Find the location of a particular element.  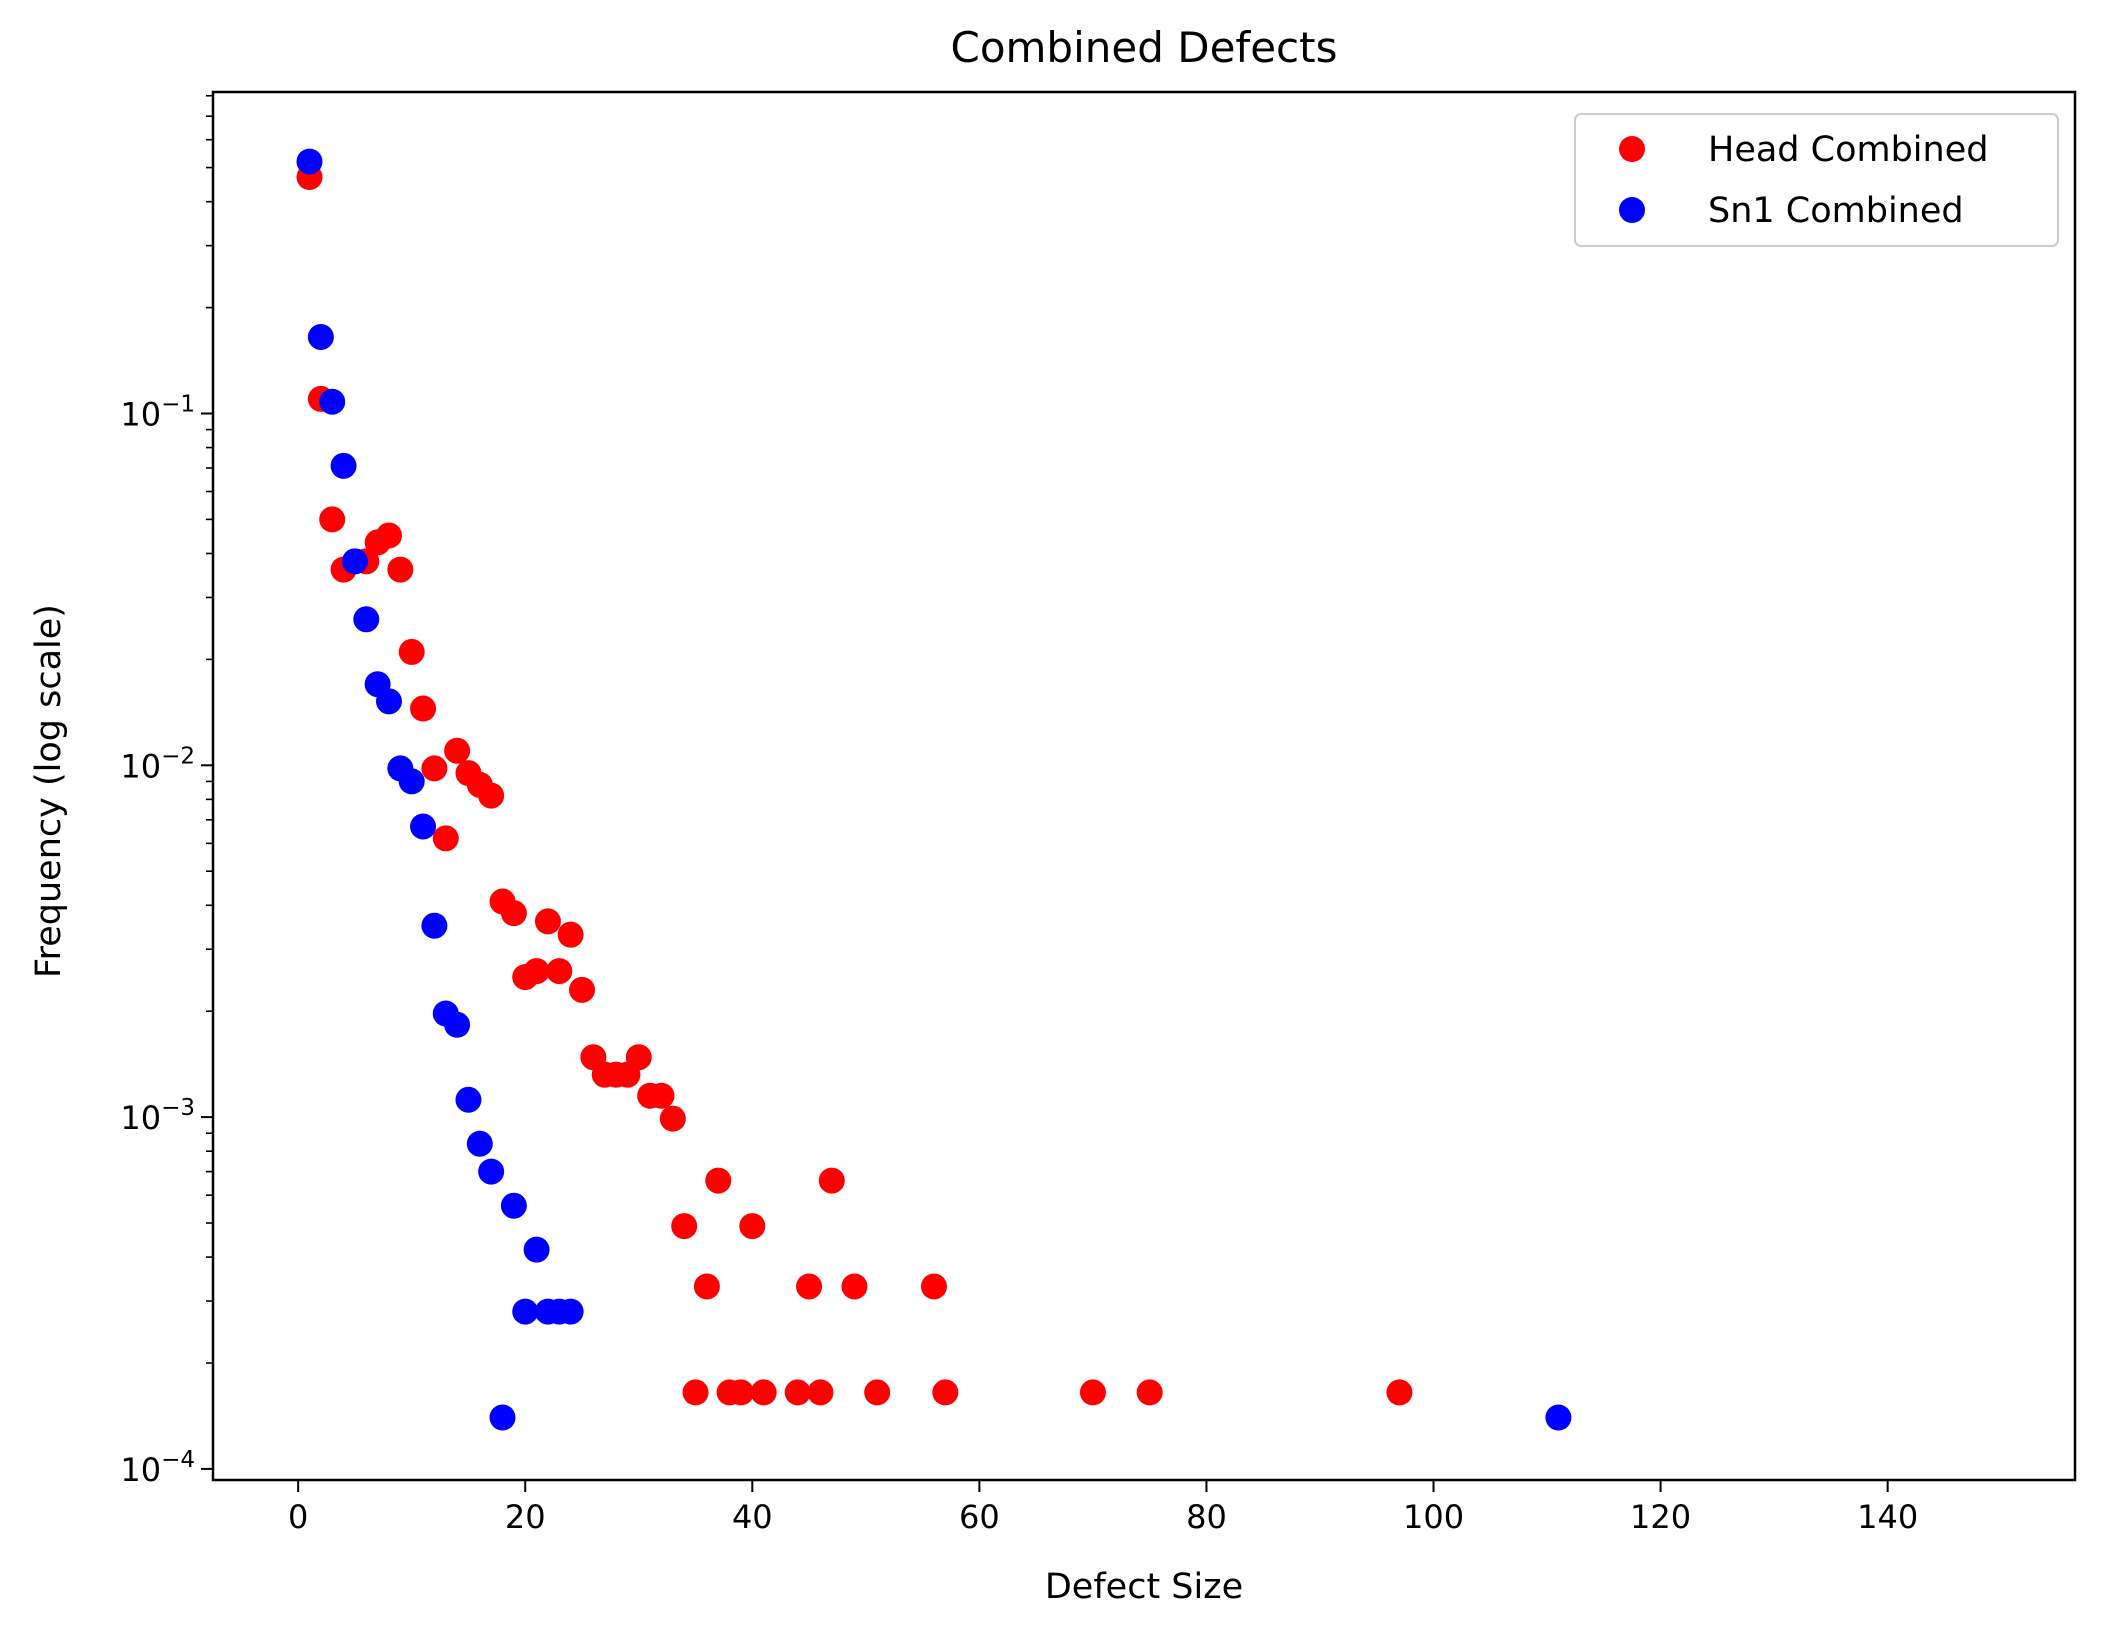

x-tick-label: 100 is located at coordinates (1433, 1517).